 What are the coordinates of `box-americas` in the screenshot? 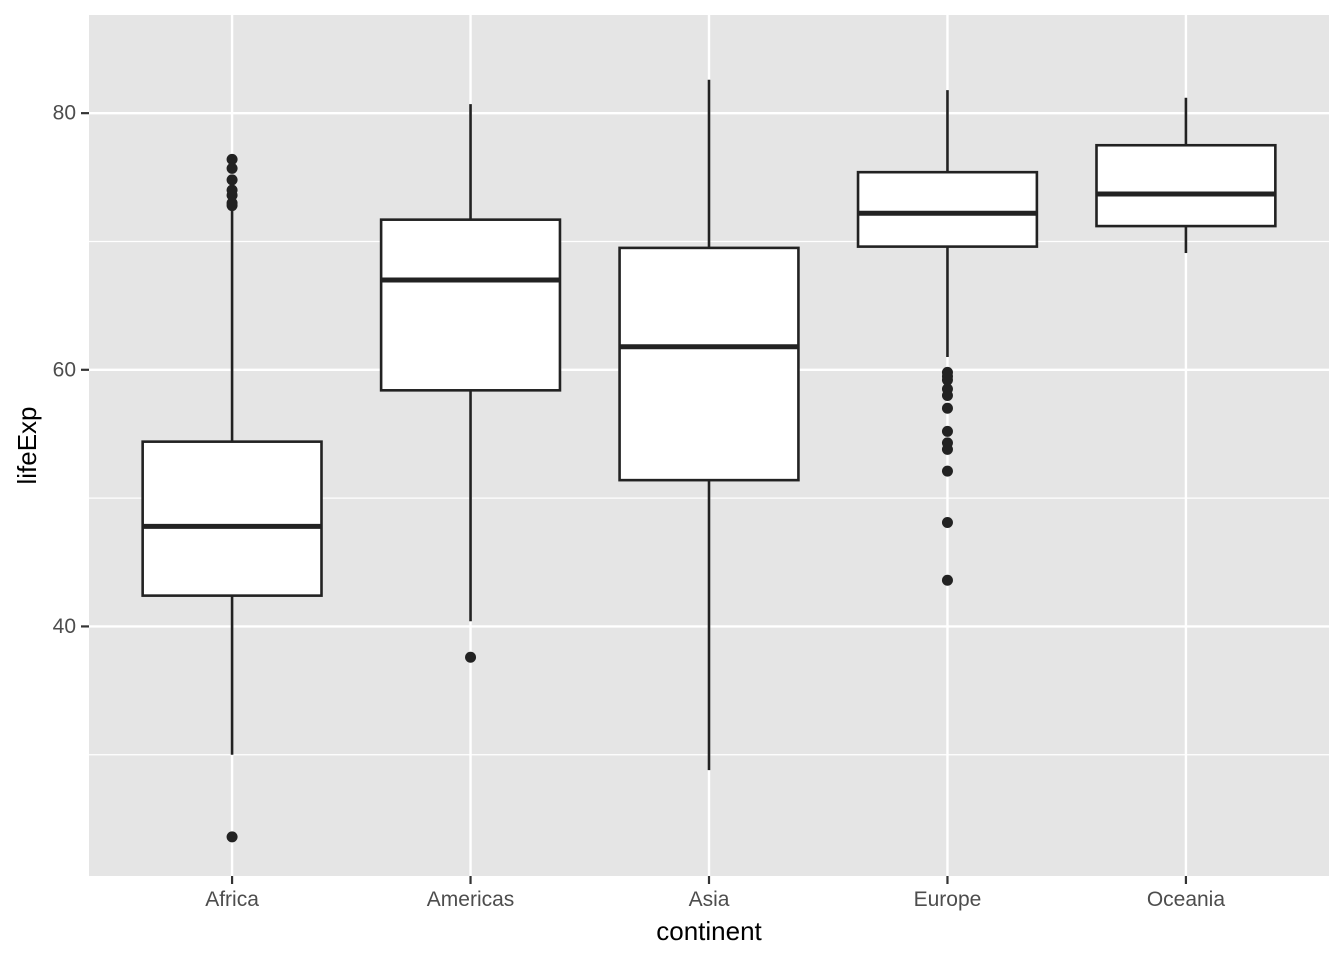 It's located at (470, 383).